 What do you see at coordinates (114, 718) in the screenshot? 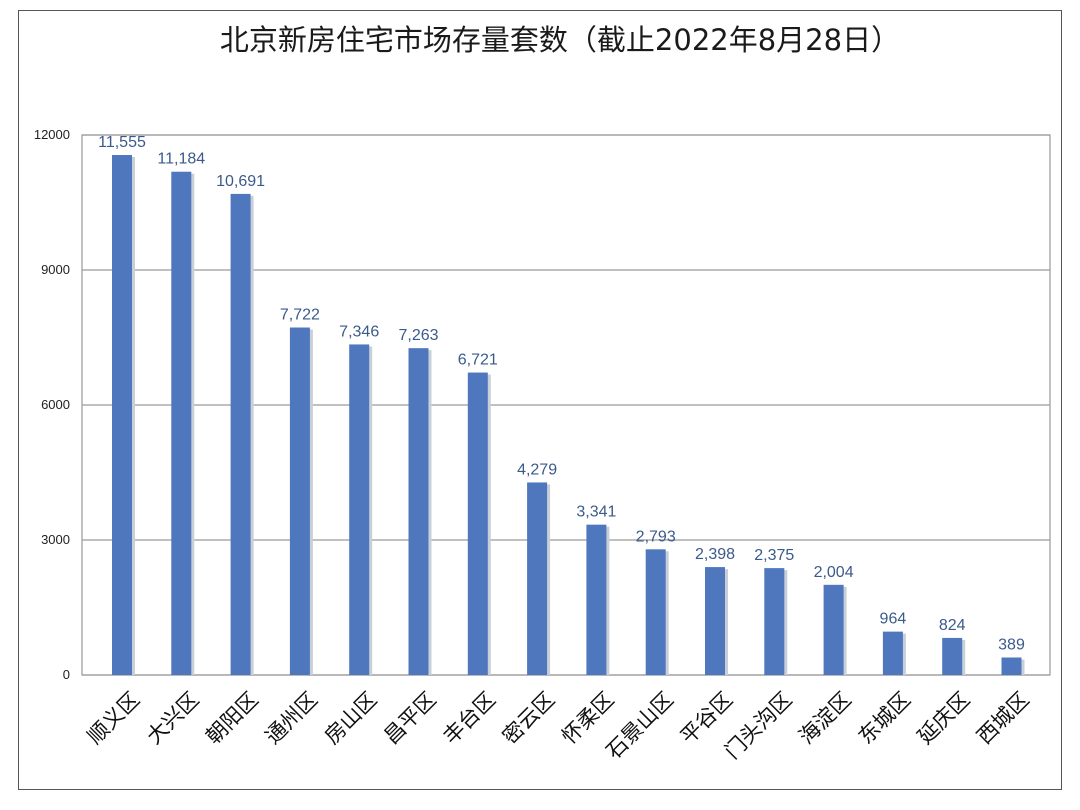
I see `x-tick-label: 顺义区` at bounding box center [114, 718].